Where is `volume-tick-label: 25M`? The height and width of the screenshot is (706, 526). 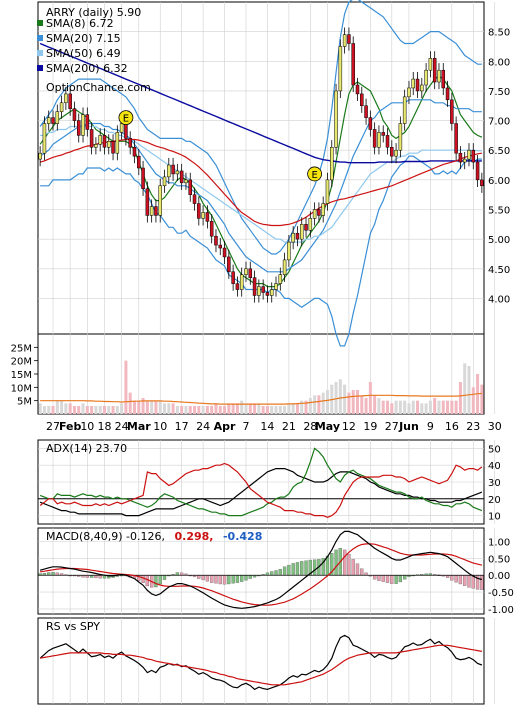
volume-tick-label: 25M is located at coordinates (21, 348).